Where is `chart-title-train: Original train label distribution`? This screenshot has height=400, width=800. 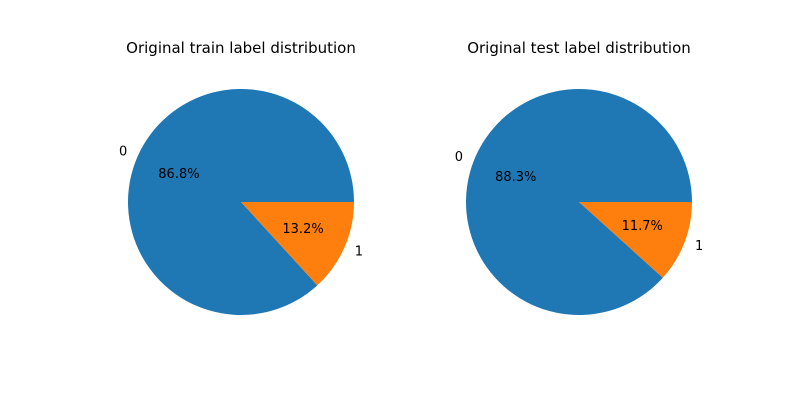 chart-title-train: Original train label distribution is located at coordinates (241, 48).